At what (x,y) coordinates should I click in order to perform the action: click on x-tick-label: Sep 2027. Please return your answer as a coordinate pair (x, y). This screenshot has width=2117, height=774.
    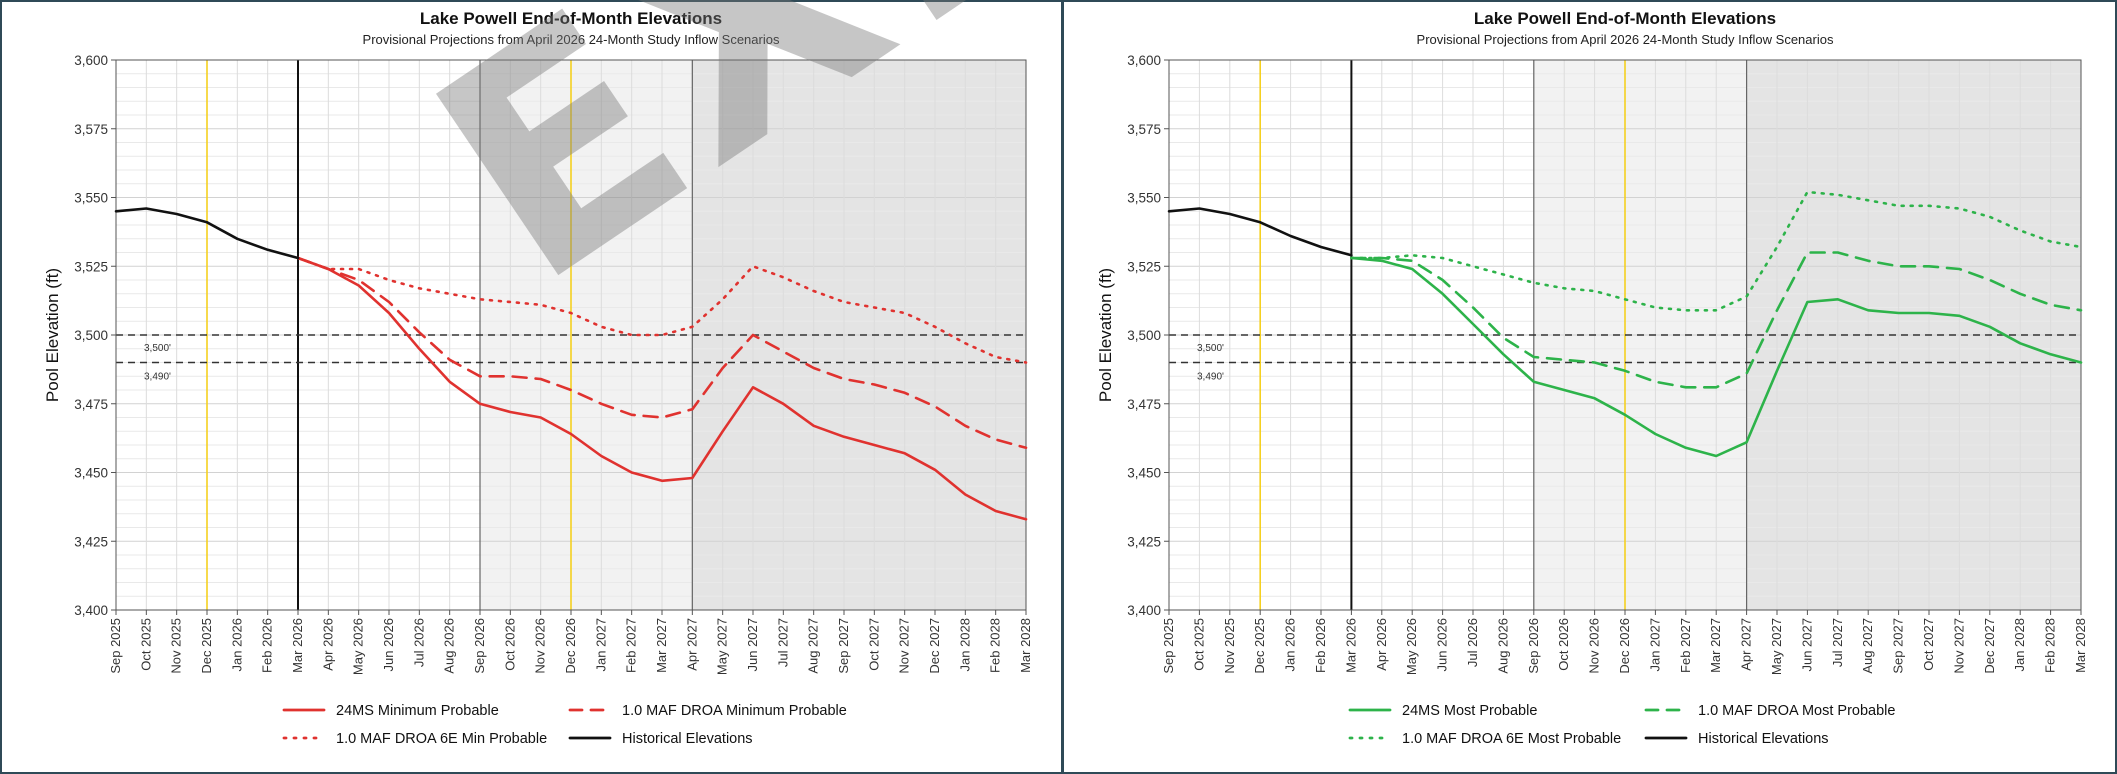
    Looking at the image, I should click on (843, 646).